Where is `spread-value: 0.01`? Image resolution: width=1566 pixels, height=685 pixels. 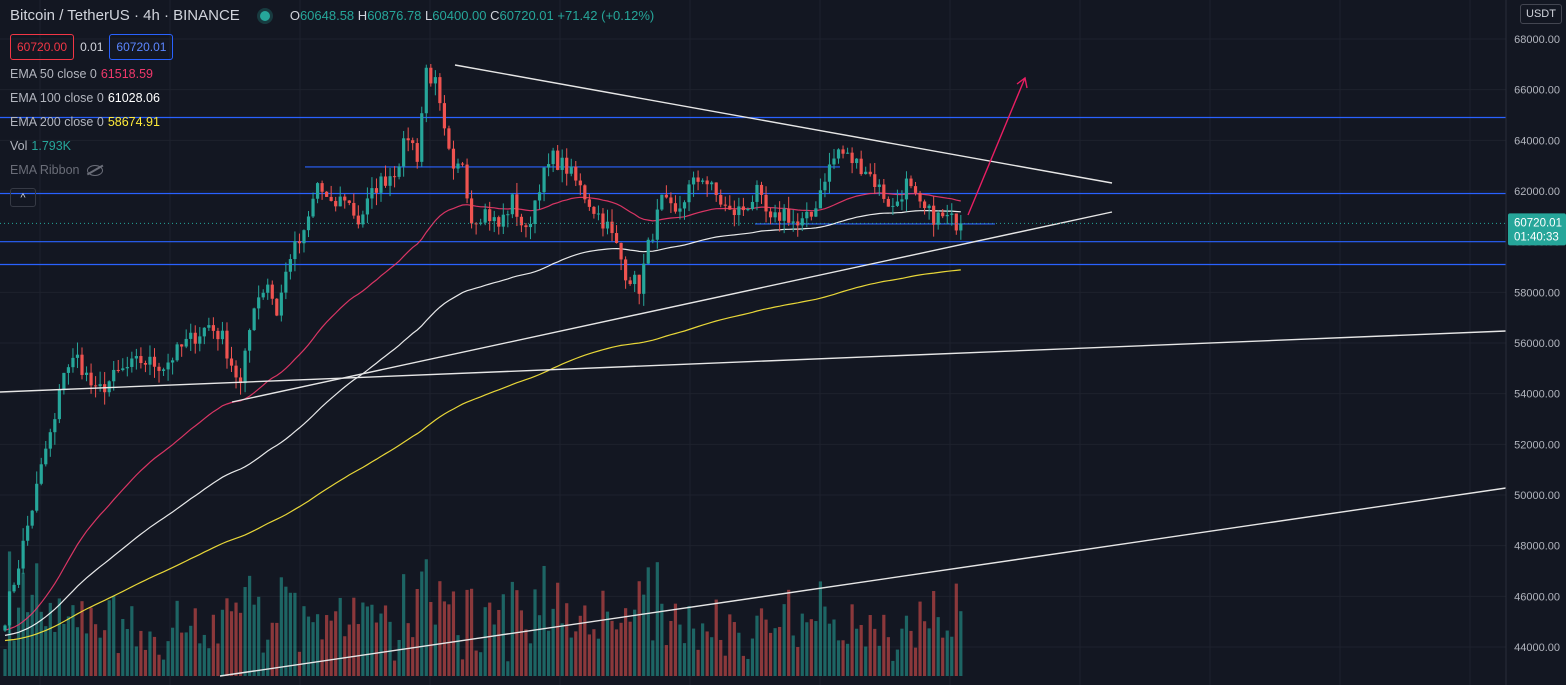 spread-value: 0.01 is located at coordinates (92, 47).